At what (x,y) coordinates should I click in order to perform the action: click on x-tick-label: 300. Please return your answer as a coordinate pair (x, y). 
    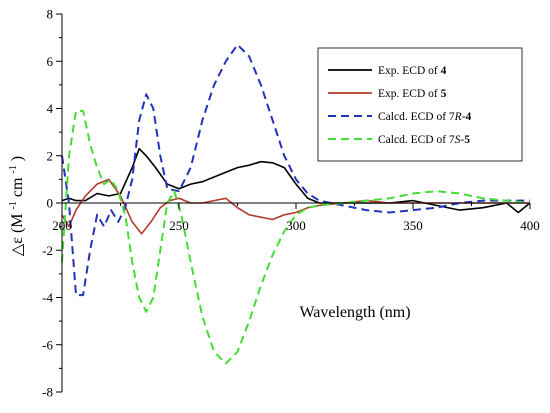
    Looking at the image, I should click on (296, 225).